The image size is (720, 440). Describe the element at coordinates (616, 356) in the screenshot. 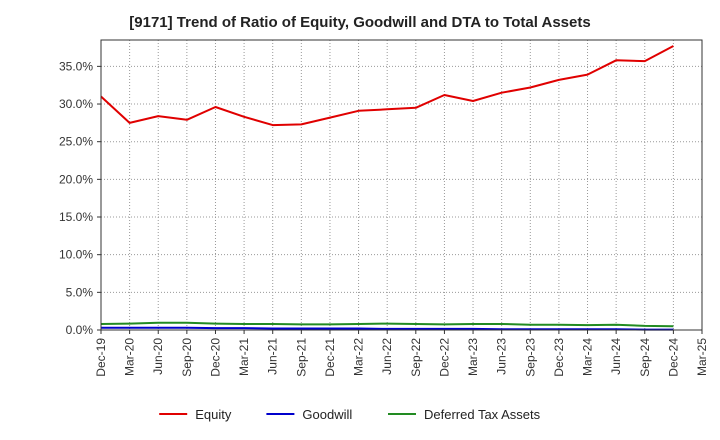

I see `x-tick-label: Jun-24` at that location.